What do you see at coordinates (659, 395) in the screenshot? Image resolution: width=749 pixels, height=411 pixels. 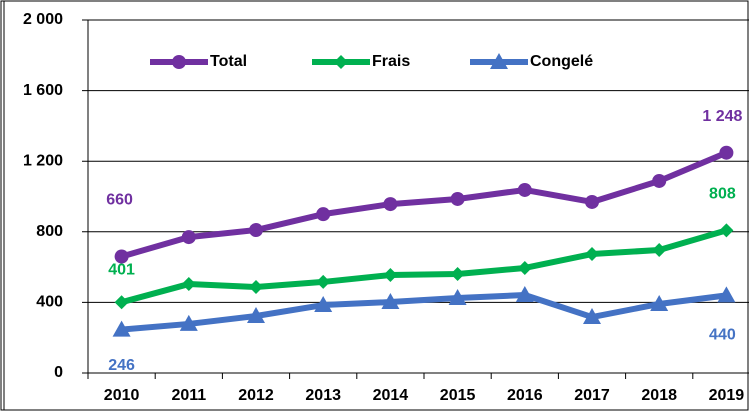 I see `x-tick-label: 2018` at bounding box center [659, 395].